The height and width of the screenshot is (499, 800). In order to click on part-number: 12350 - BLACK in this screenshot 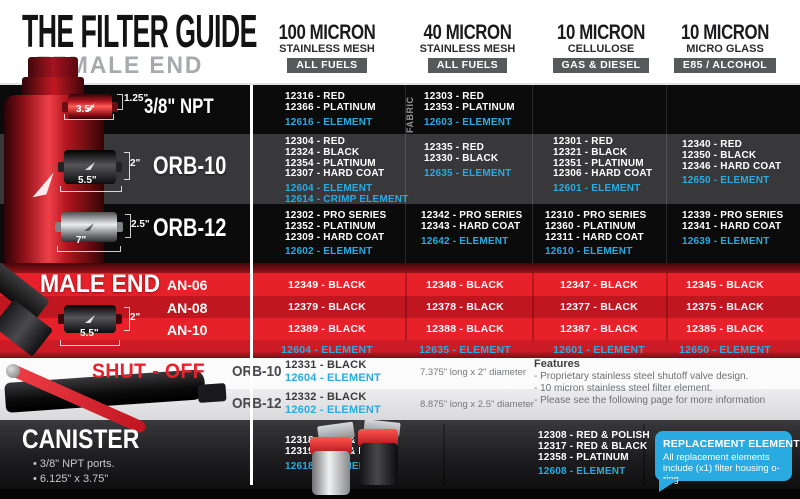, I will do `click(719, 155)`.